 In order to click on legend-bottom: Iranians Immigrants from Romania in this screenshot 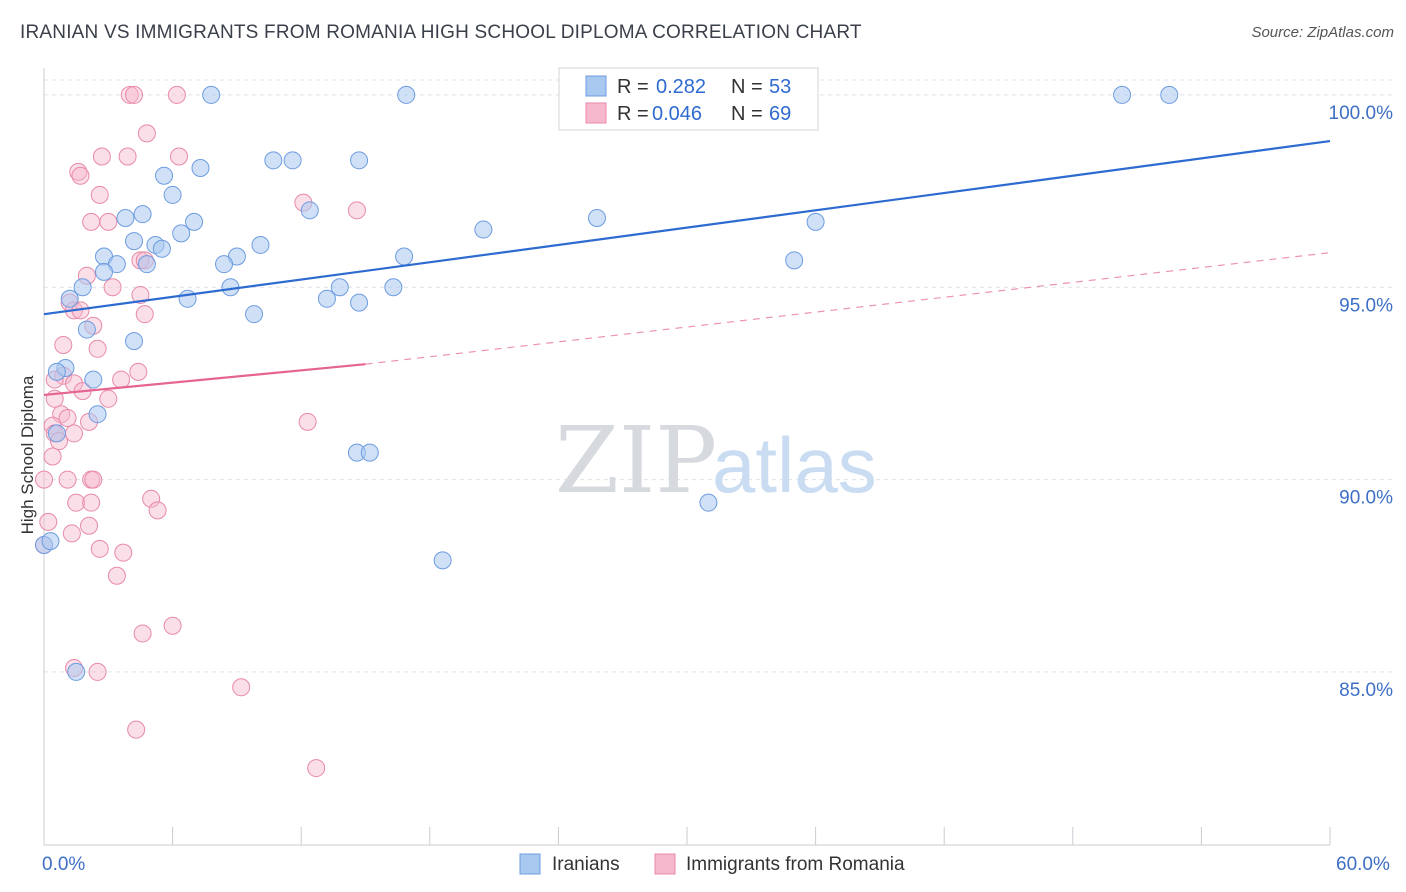, I will do `click(712, 864)`.